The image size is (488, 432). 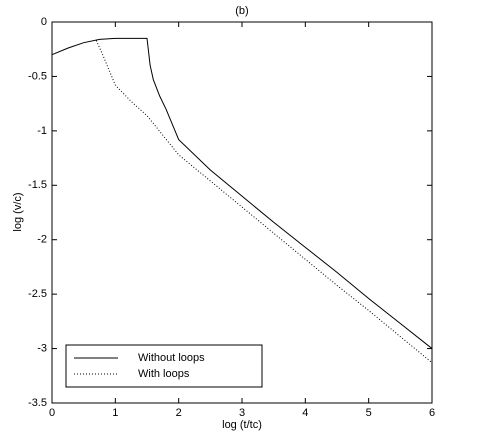 What do you see at coordinates (432, 413) in the screenshot?
I see `x-tick-label: 6` at bounding box center [432, 413].